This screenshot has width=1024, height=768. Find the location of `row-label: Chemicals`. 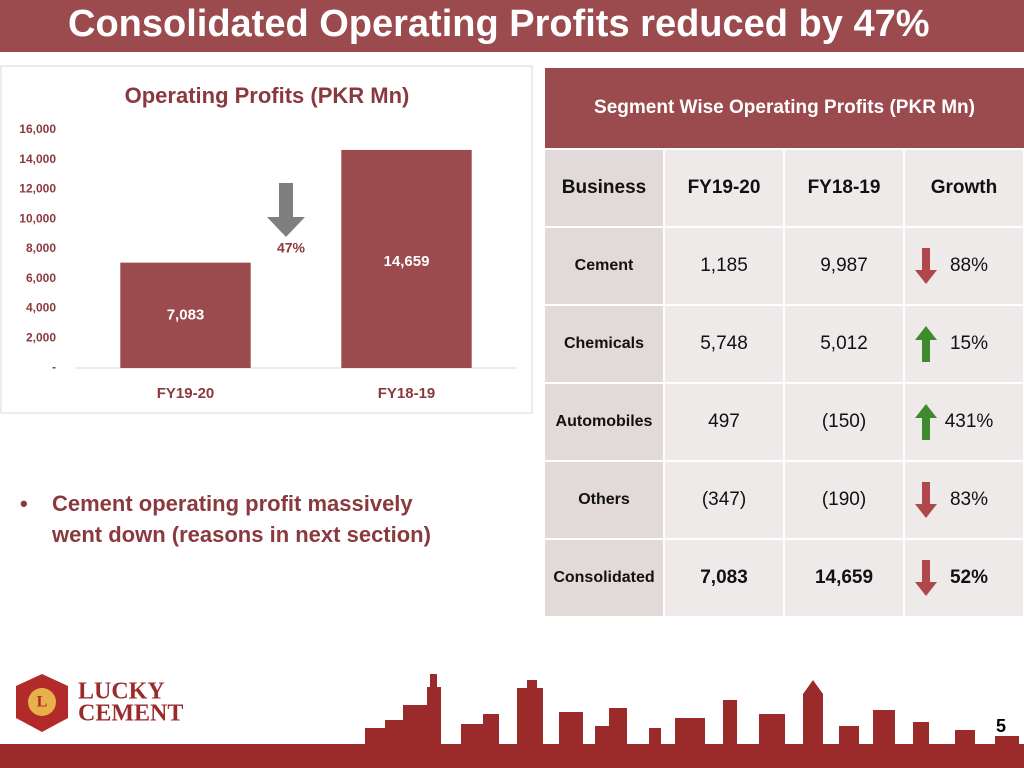

row-label: Chemicals is located at coordinates (604, 344).